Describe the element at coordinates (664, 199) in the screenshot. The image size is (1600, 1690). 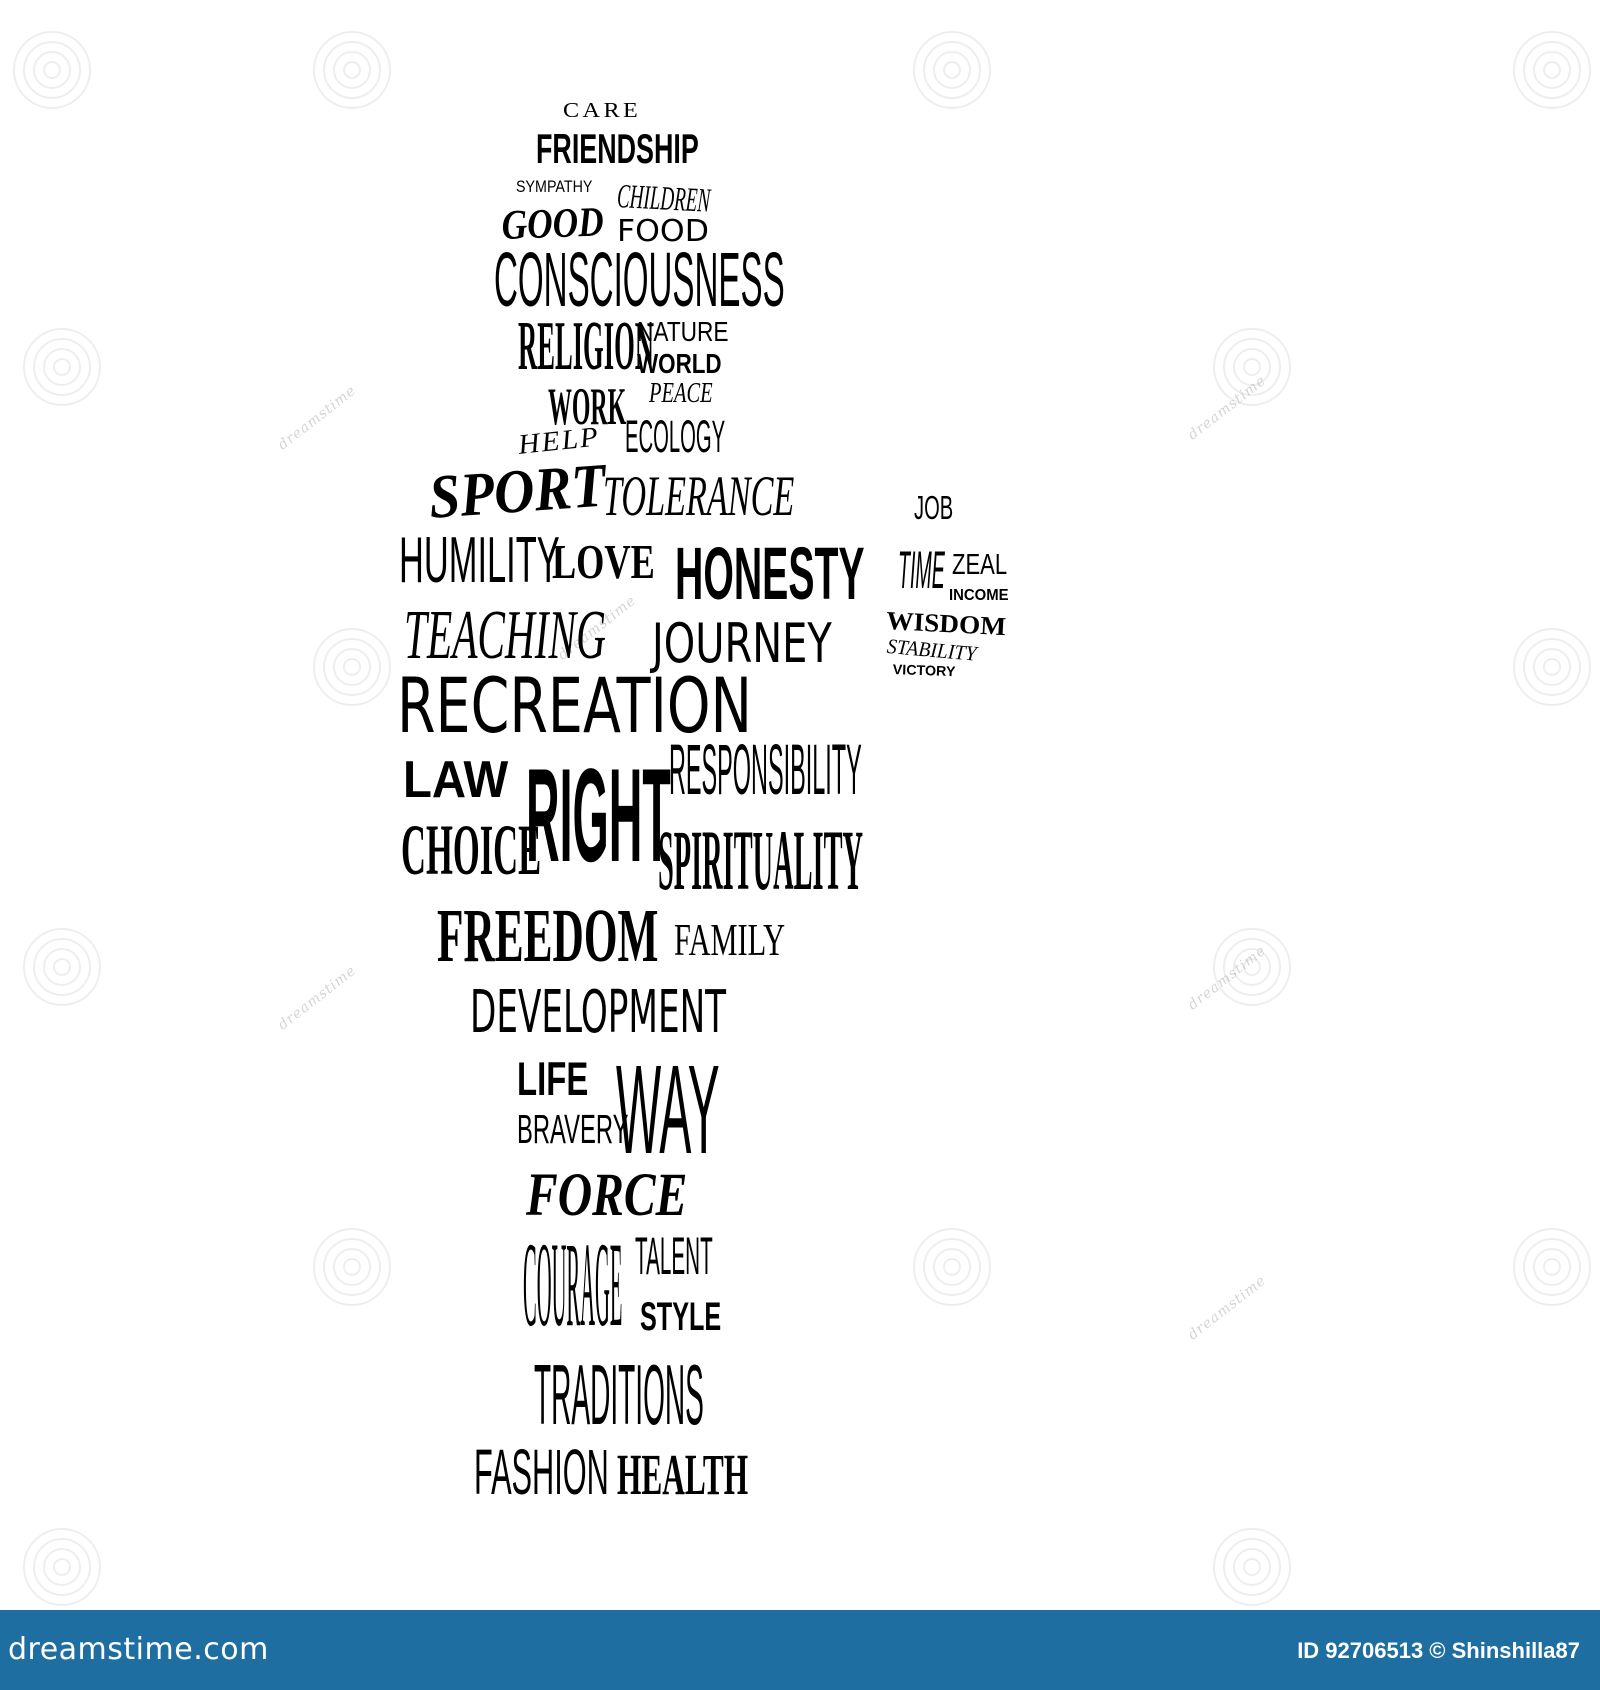
I see `word-children: CHILDREN` at that location.